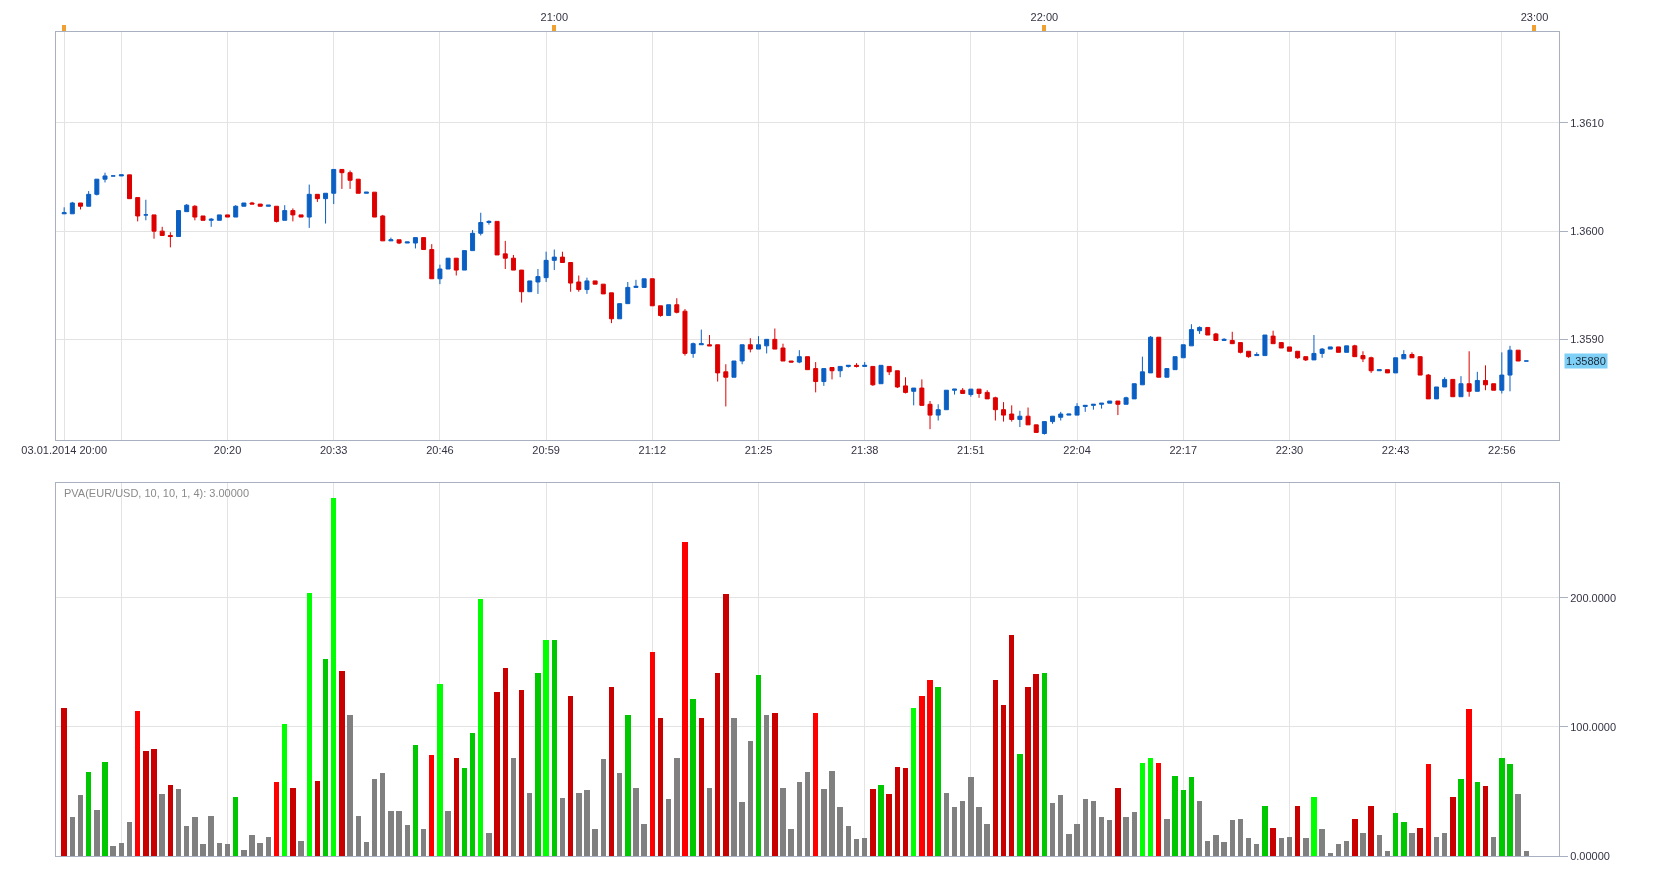  I want to click on x-tick-label: 22:56, so click(1502, 450).